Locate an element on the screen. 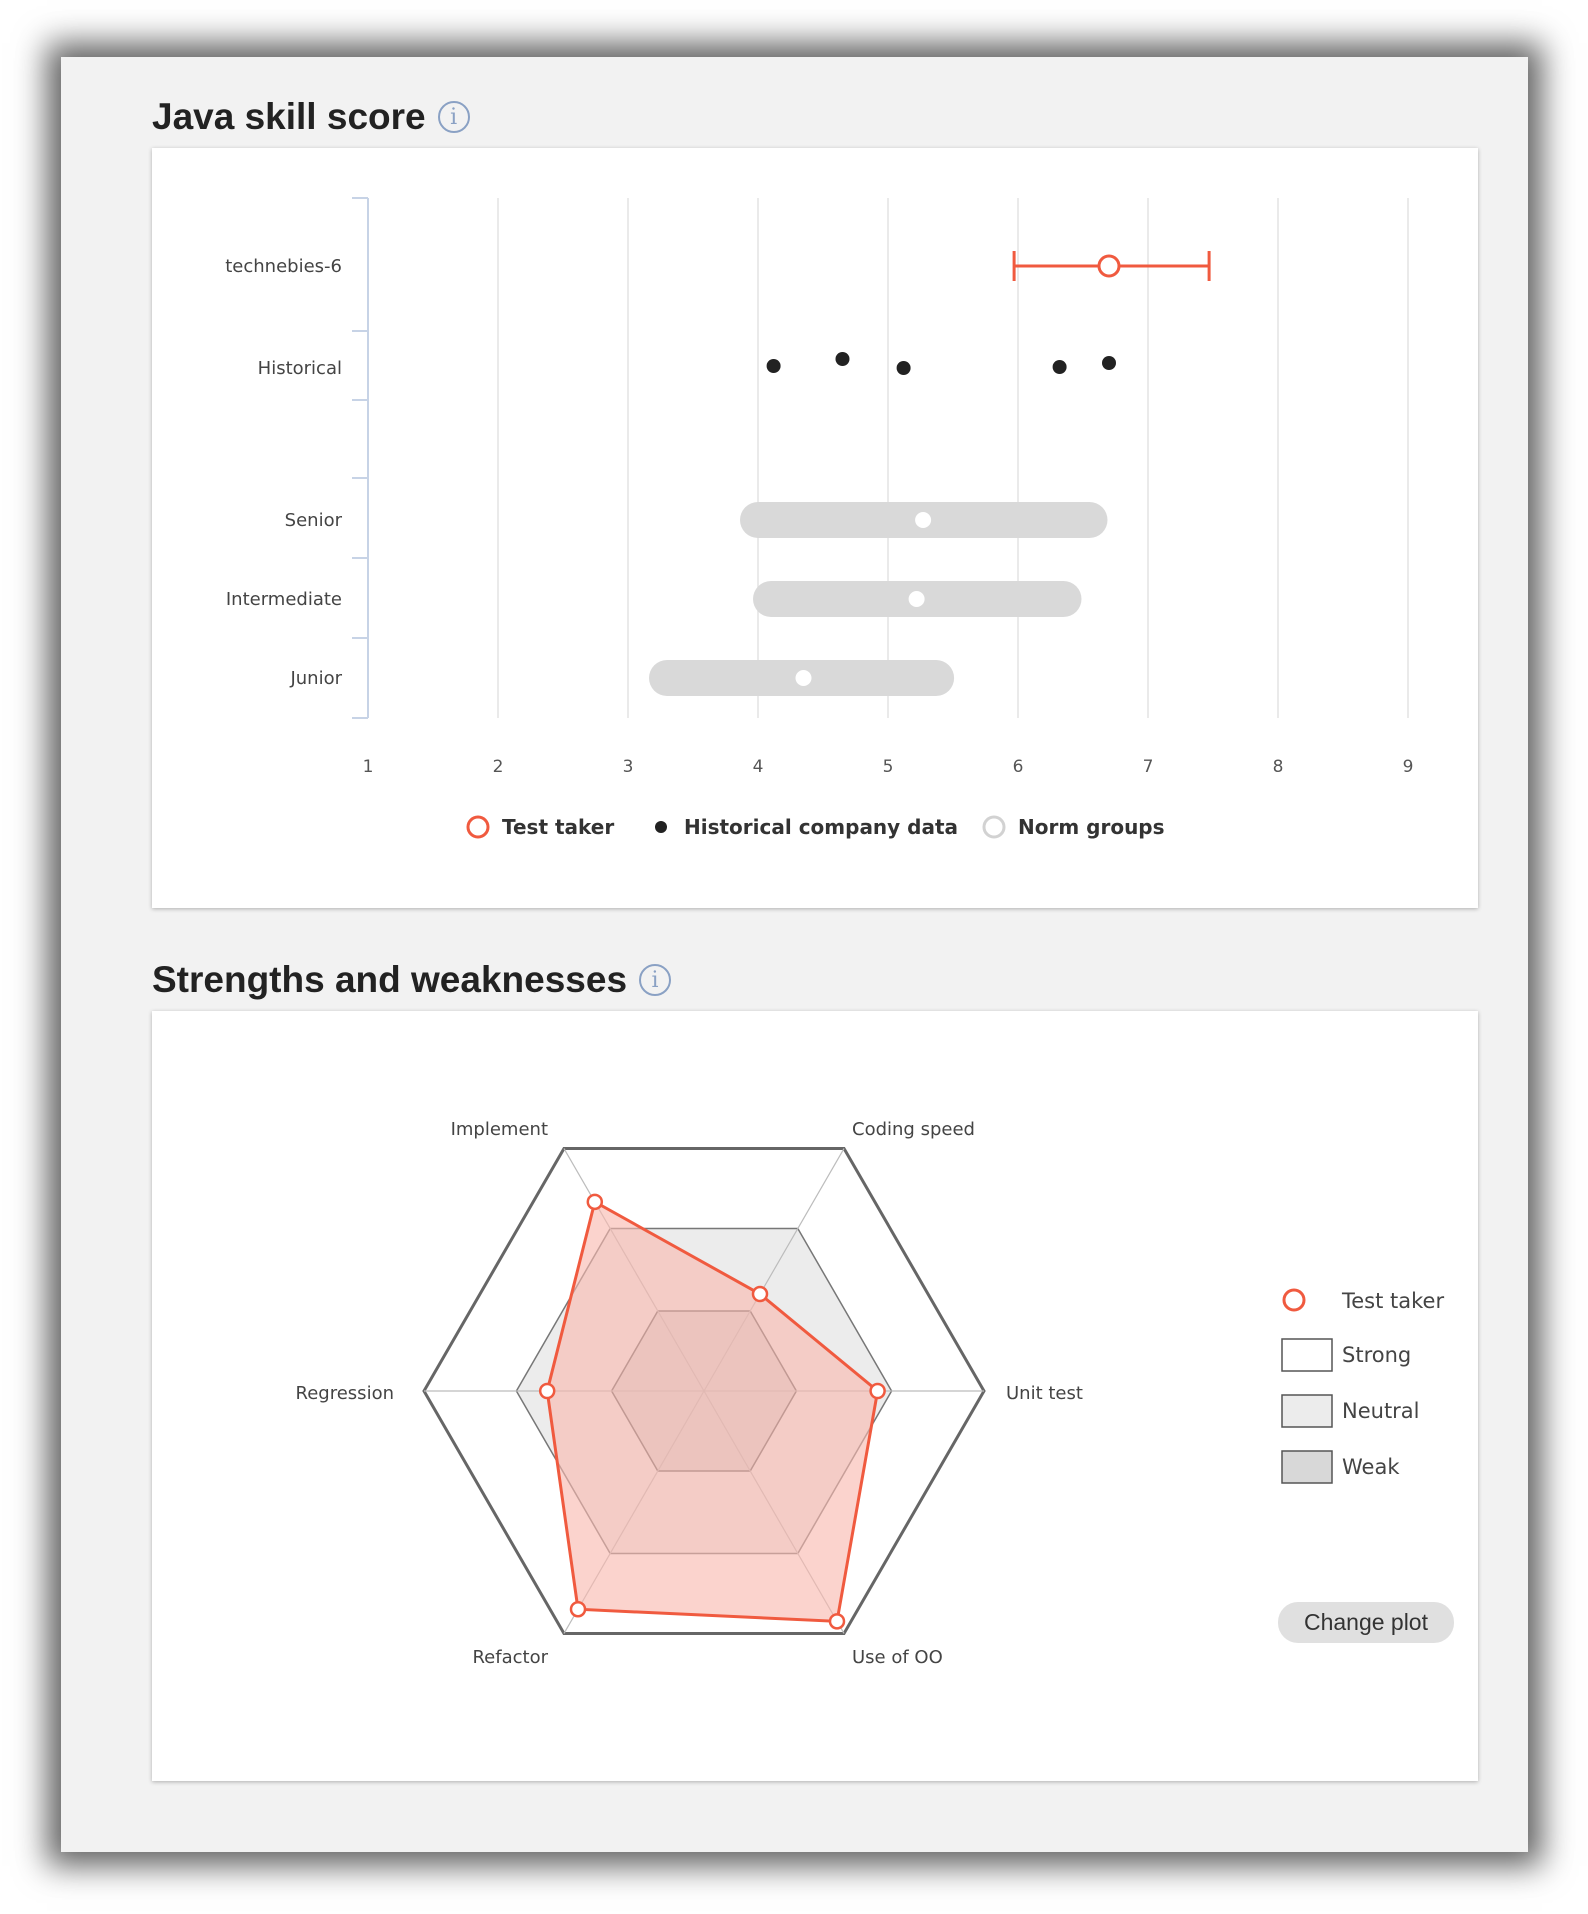  legend-label-strong: Strong is located at coordinates (1376, 1355).